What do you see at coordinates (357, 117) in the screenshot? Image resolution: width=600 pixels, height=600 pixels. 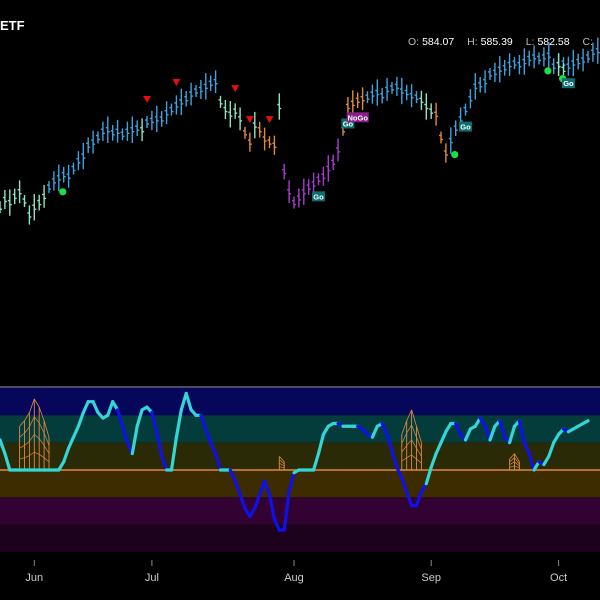 I see `nogo-label: NoGo` at bounding box center [357, 117].